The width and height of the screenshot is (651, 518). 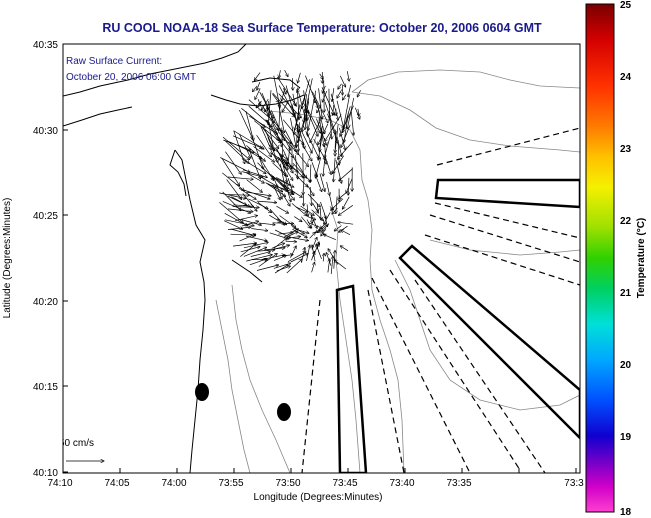 What do you see at coordinates (626, 221) in the screenshot?
I see `colorbar-tick-label: 22` at bounding box center [626, 221].